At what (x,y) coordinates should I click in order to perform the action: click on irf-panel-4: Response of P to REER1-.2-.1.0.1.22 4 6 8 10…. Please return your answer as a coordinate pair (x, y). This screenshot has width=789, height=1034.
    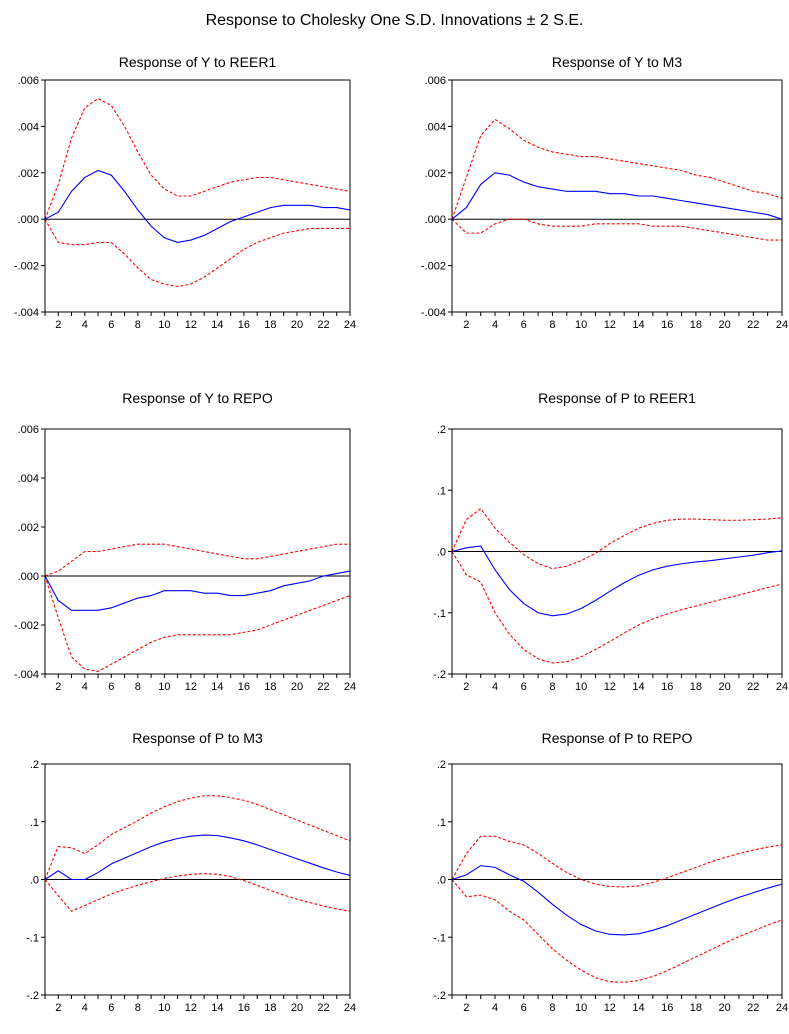
    Looking at the image, I should click on (610, 541).